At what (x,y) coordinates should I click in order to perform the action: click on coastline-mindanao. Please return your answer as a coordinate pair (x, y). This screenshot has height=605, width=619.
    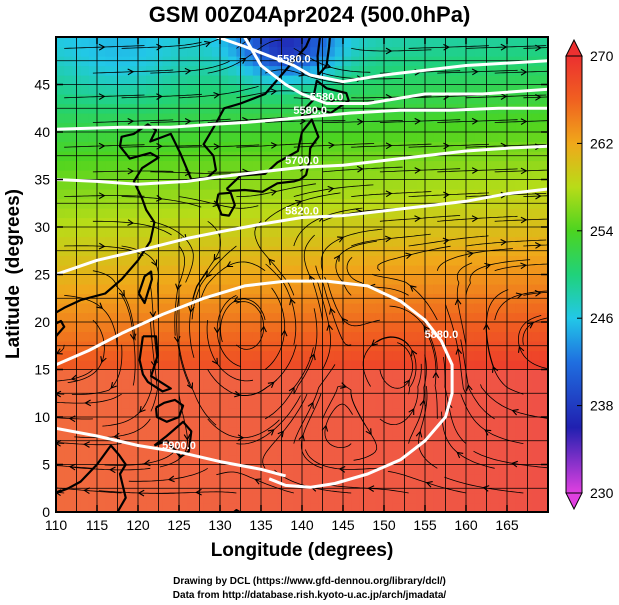
    Looking at the image, I should click on (173, 439).